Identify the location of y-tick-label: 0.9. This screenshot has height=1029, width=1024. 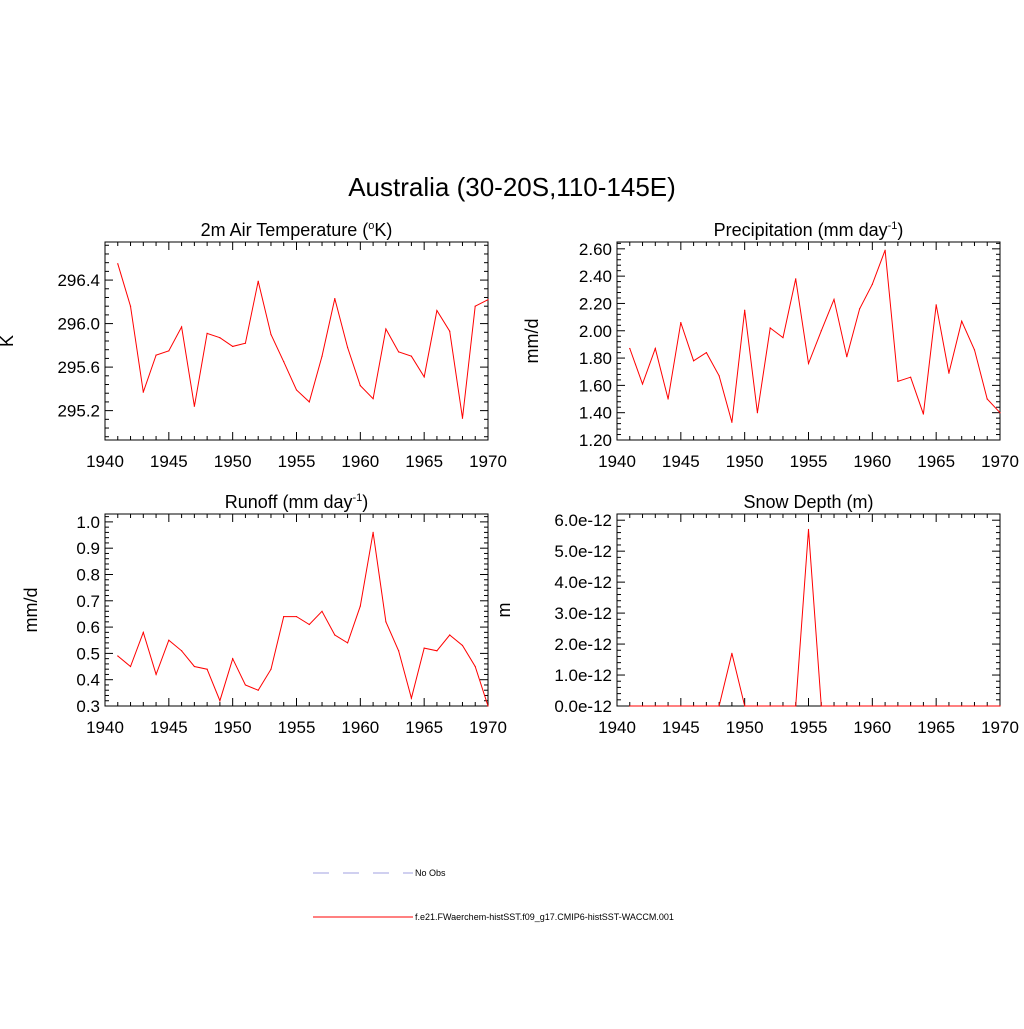
(88, 548).